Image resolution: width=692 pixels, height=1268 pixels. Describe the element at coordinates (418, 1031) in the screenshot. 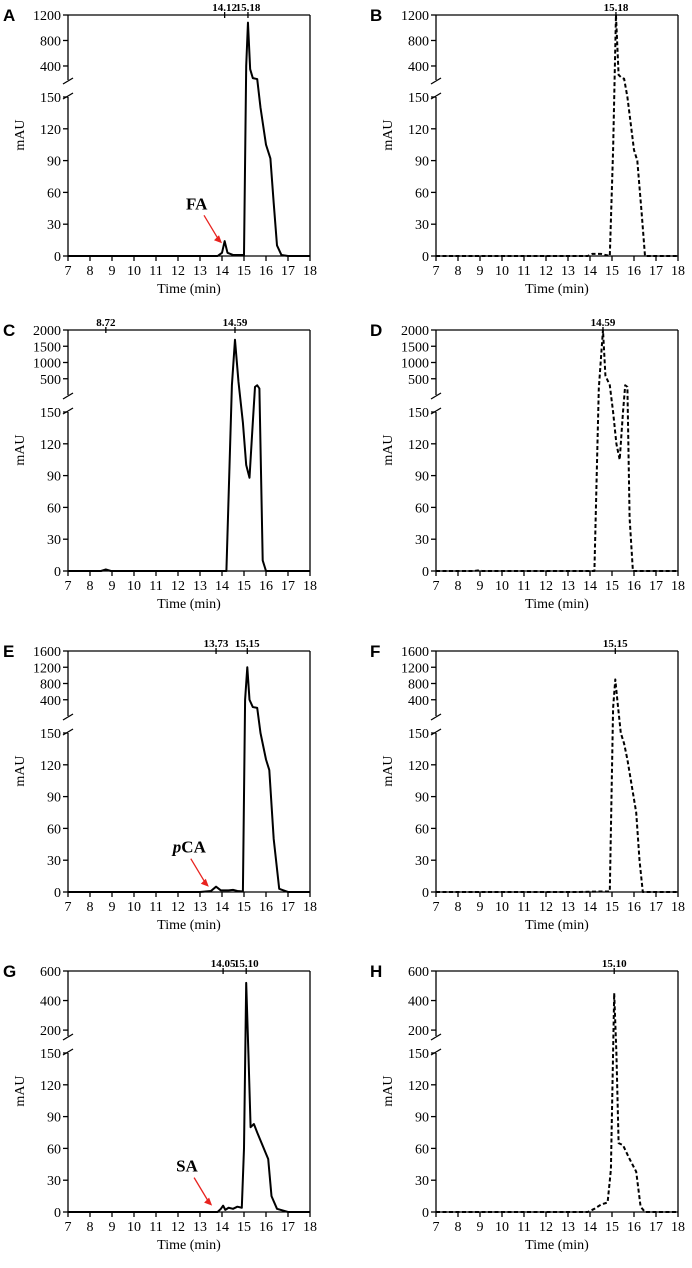

I see `y-tick-label: 200` at that location.